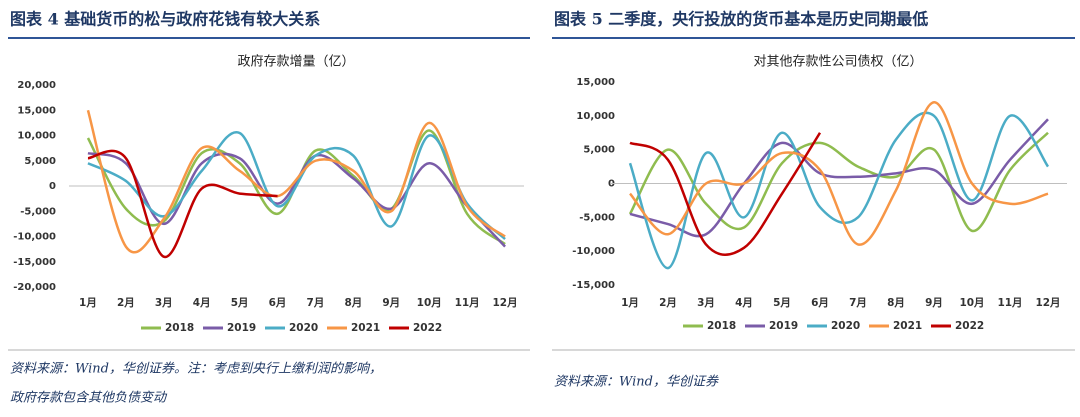 Image resolution: width=1080 pixels, height=417 pixels. Describe the element at coordinates (741, 19) in the screenshot. I see `heading: 图表 5 二季度，央行投放的货币基本是历史同期最低` at that location.